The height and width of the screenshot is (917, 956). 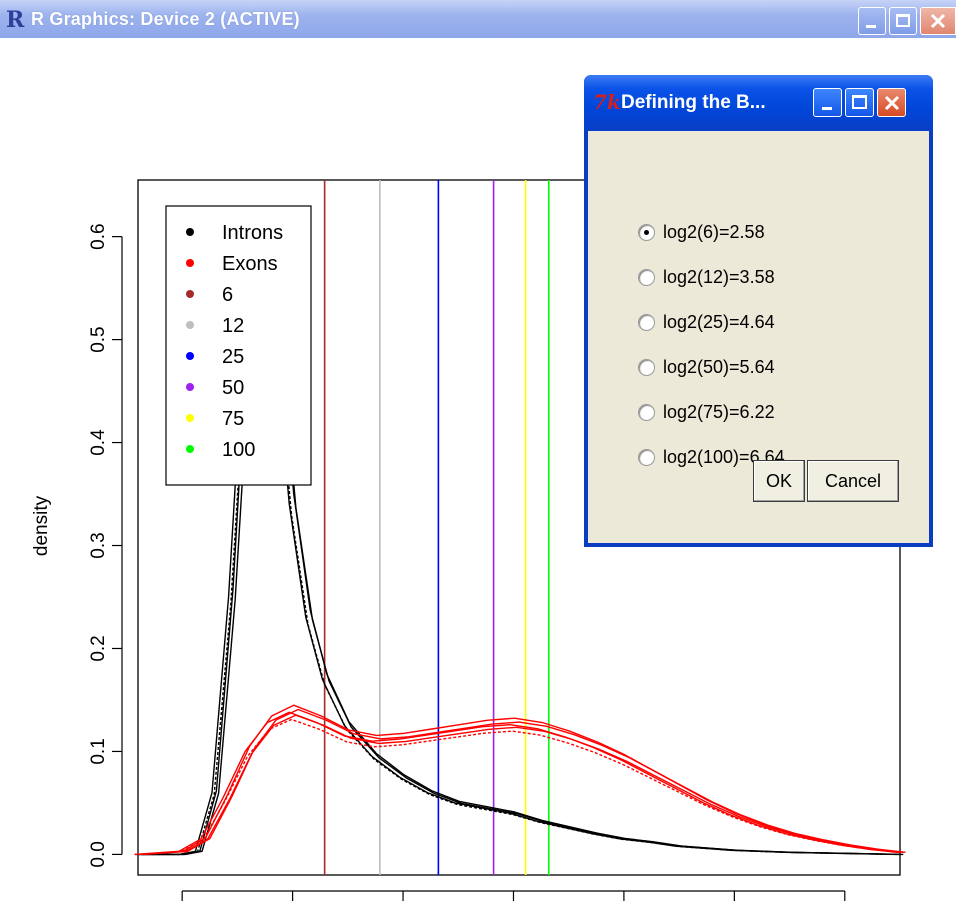 I want to click on radio-selected-dot, so click(x=646, y=232).